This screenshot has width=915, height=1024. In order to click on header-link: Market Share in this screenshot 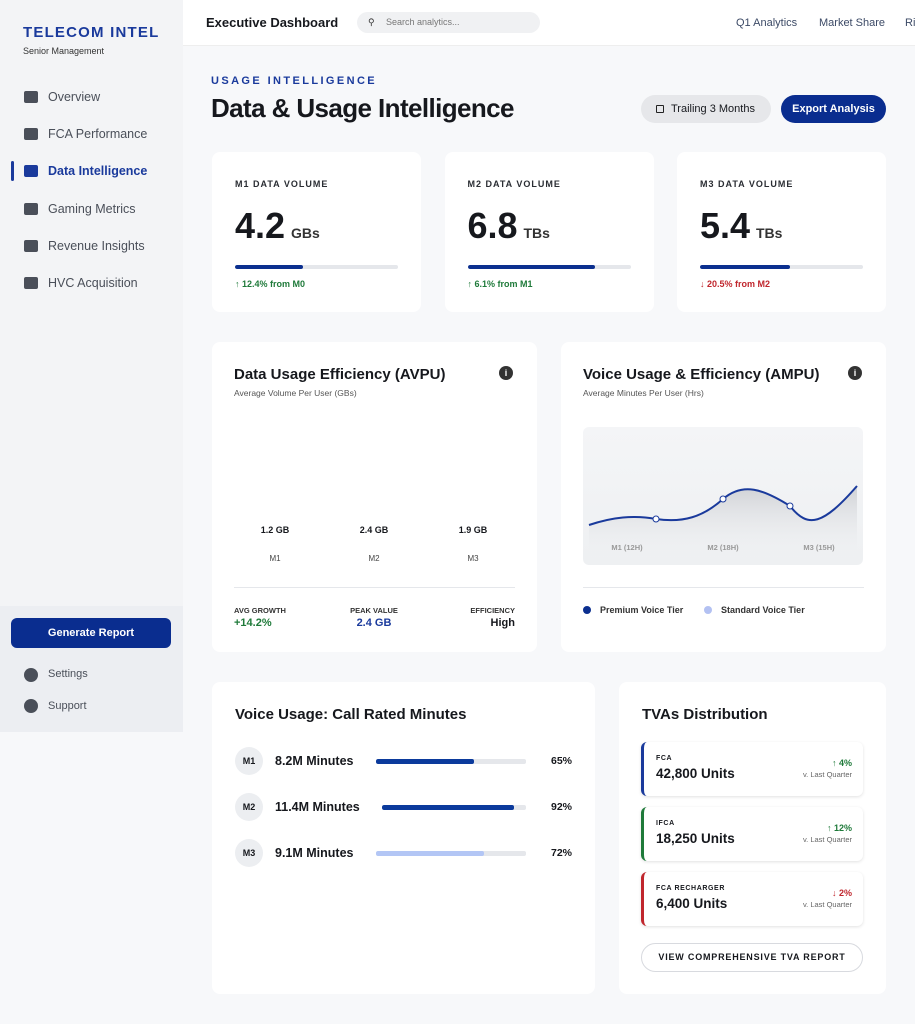, I will do `click(852, 23)`.